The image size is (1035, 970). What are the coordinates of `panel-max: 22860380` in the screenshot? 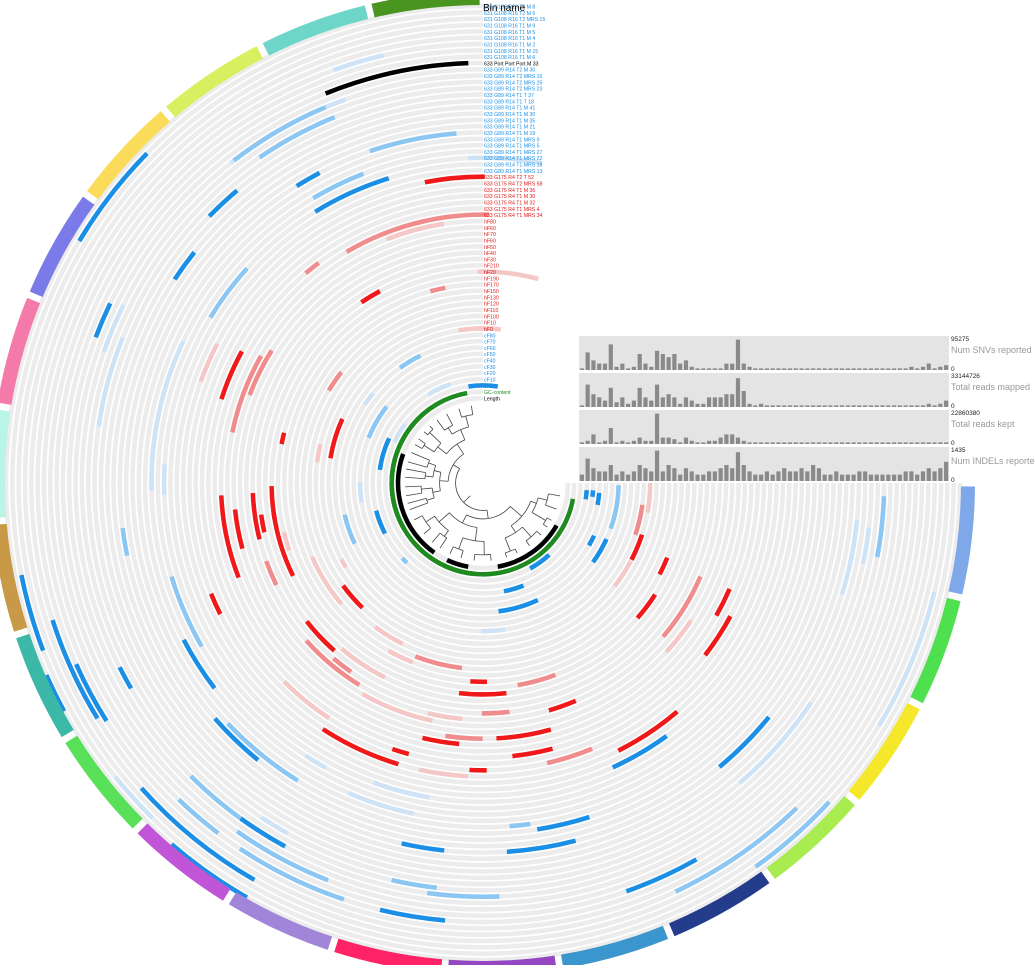 It's located at (965, 413).